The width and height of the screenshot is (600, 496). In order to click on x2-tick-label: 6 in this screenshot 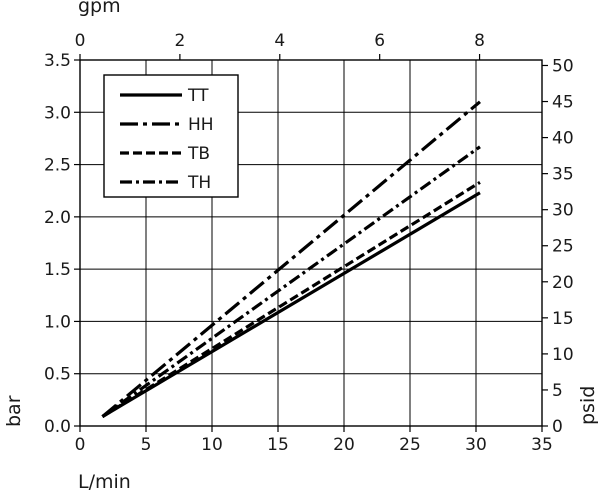, I will do `click(379, 41)`.